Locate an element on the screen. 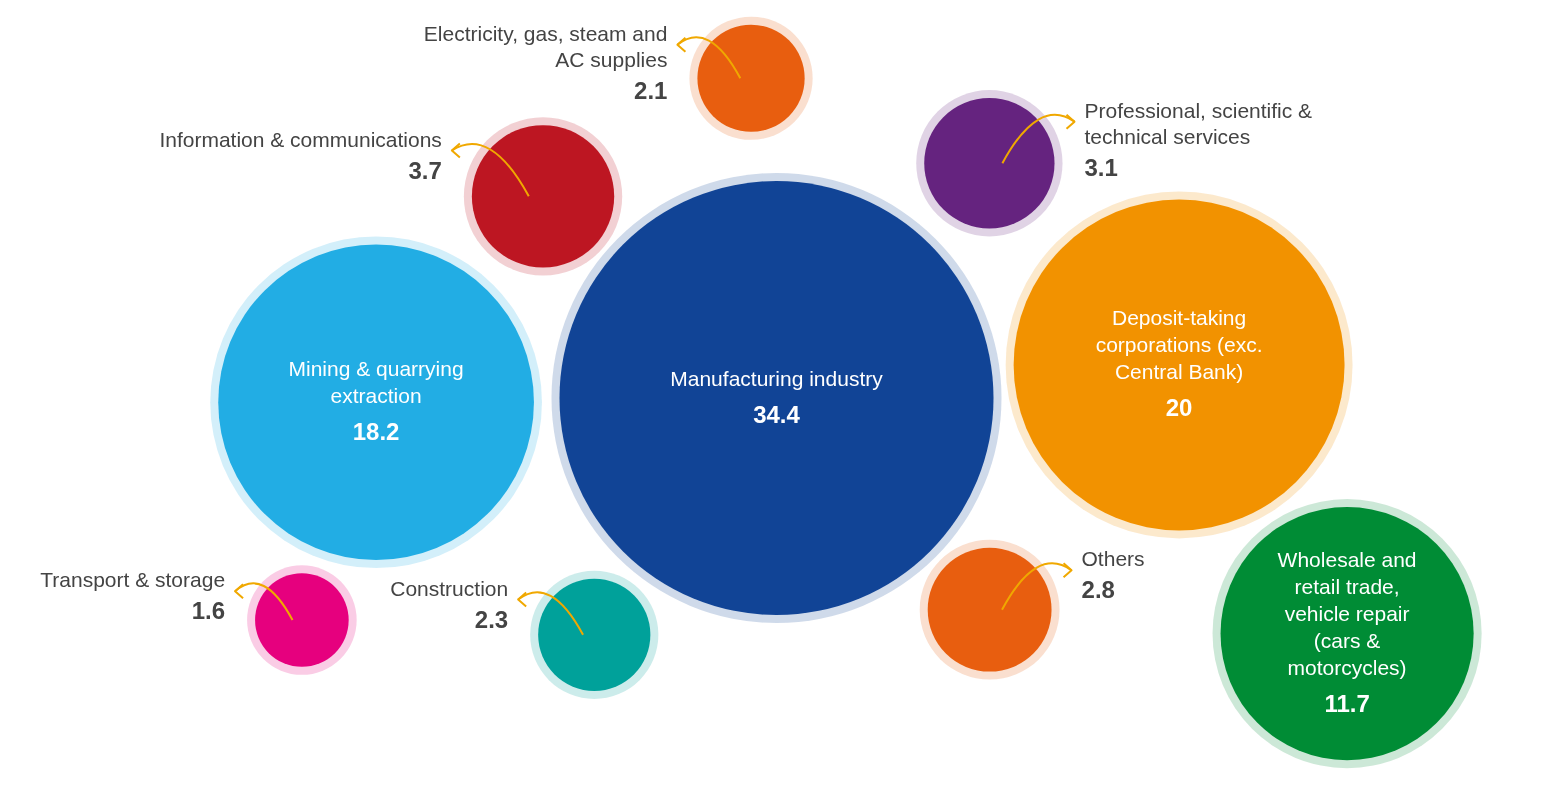 This screenshot has width=1553, height=788. data-label: 2.8 is located at coordinates (1098, 590).